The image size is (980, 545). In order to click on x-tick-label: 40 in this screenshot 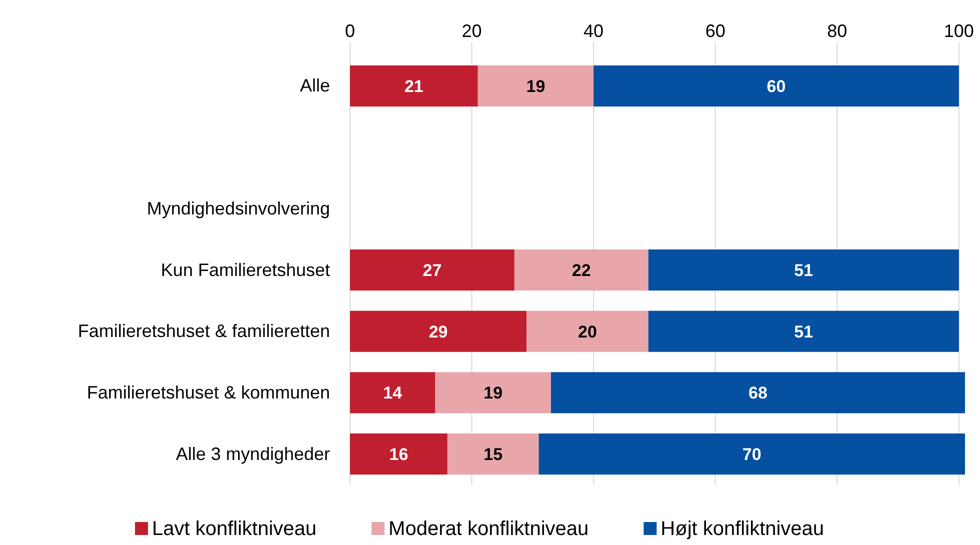, I will do `click(594, 31)`.